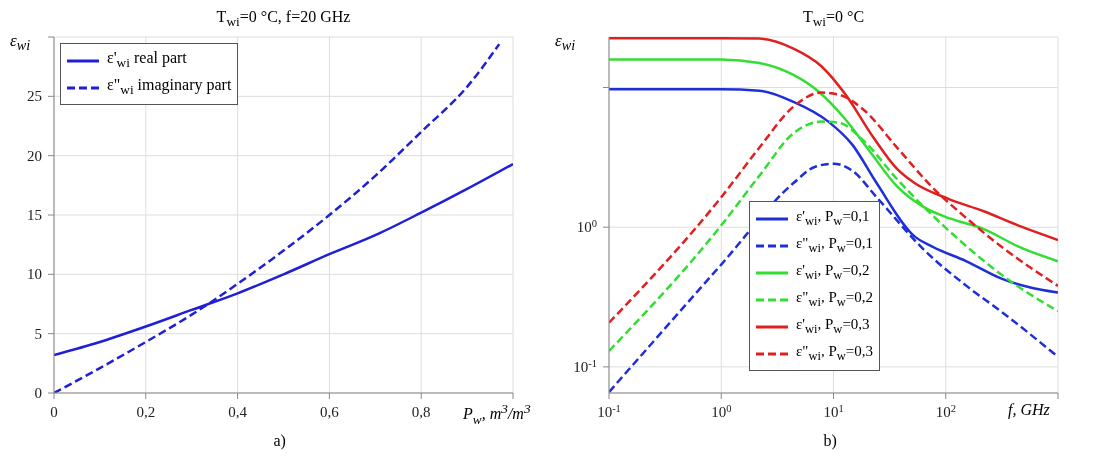  I want to click on x-tick-label: 10$^{-1}$, so click(609, 411).